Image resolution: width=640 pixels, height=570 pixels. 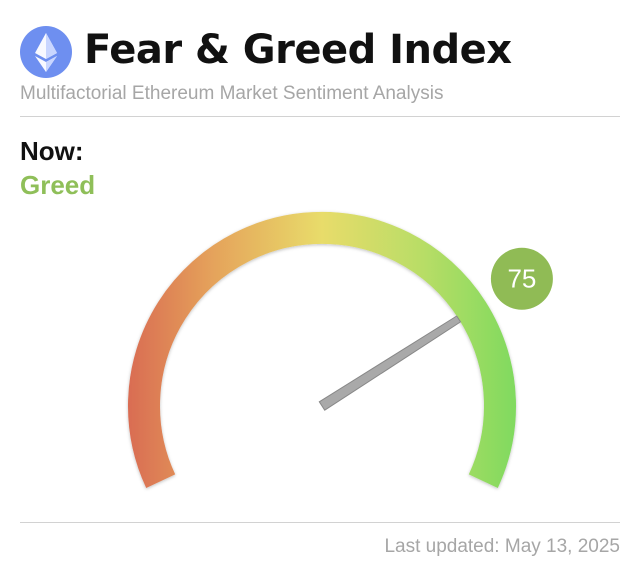 I want to click on score-badge, so click(x=521, y=278).